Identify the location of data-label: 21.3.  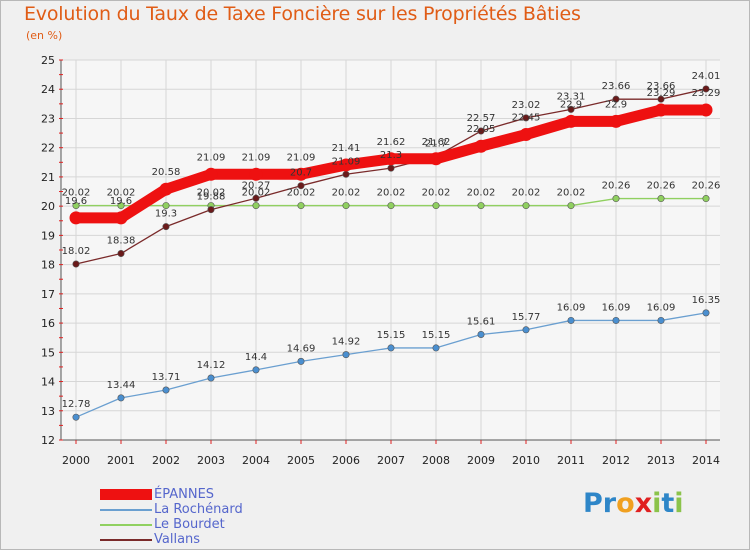
(391, 155).